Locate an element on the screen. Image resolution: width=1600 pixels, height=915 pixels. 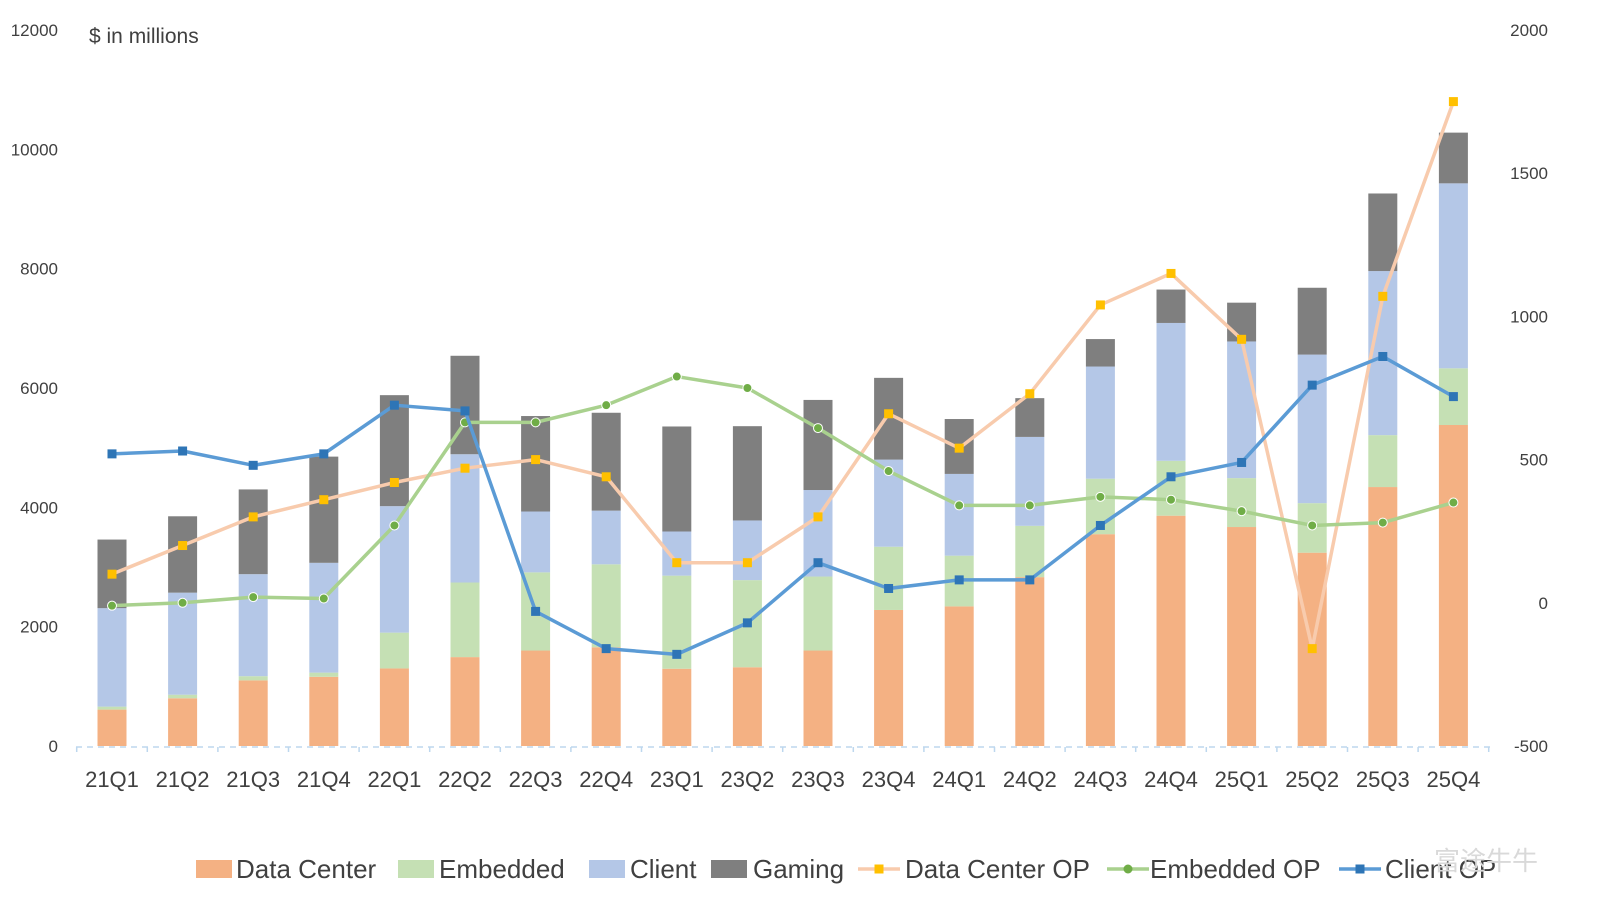
legend-marker-data-center-op is located at coordinates (879, 869).